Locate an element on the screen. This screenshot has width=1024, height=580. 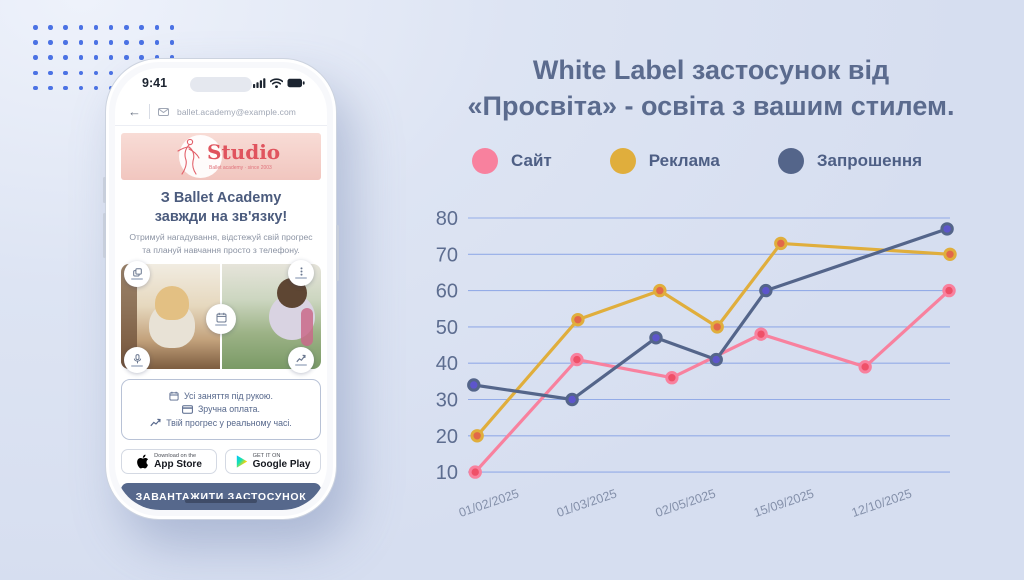
stats-badge is located at coordinates (301, 360).